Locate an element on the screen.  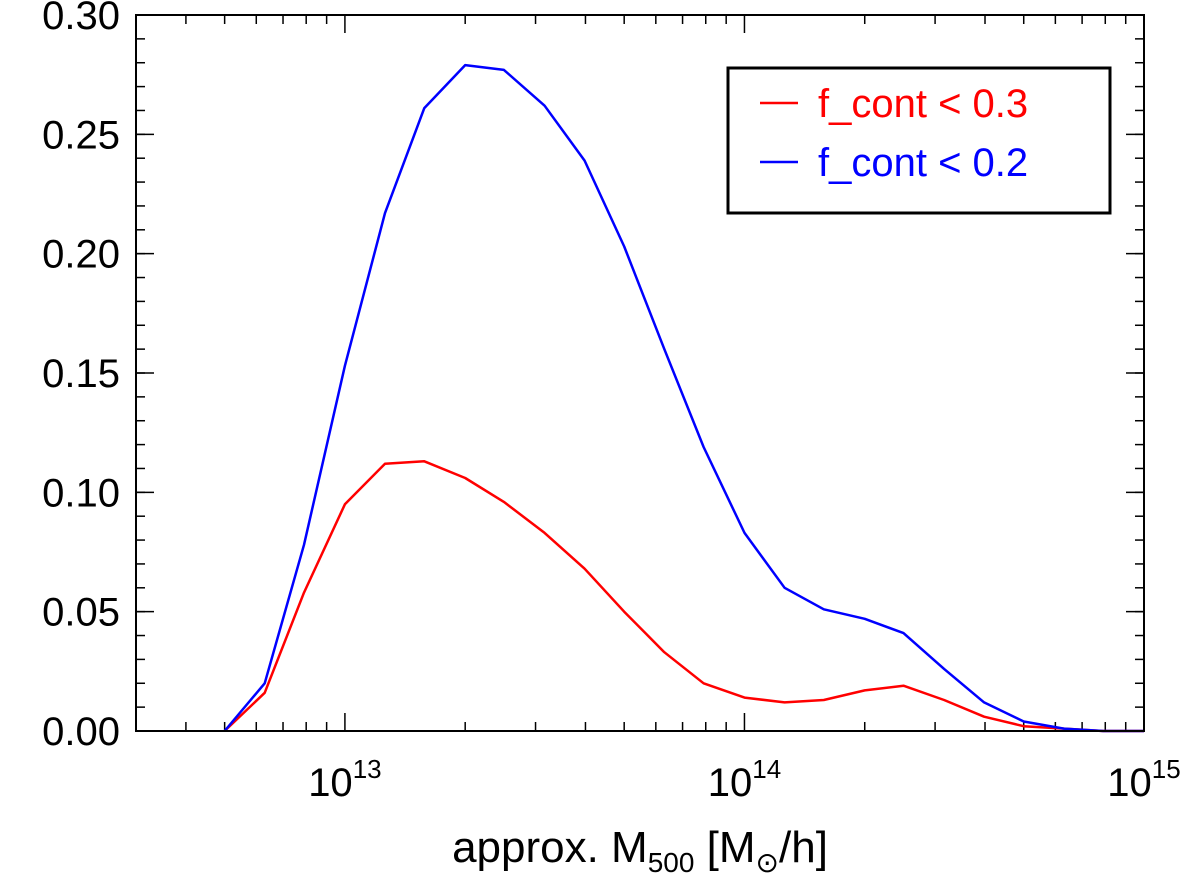
y-tick-label: 0.05 is located at coordinates (81, 613).